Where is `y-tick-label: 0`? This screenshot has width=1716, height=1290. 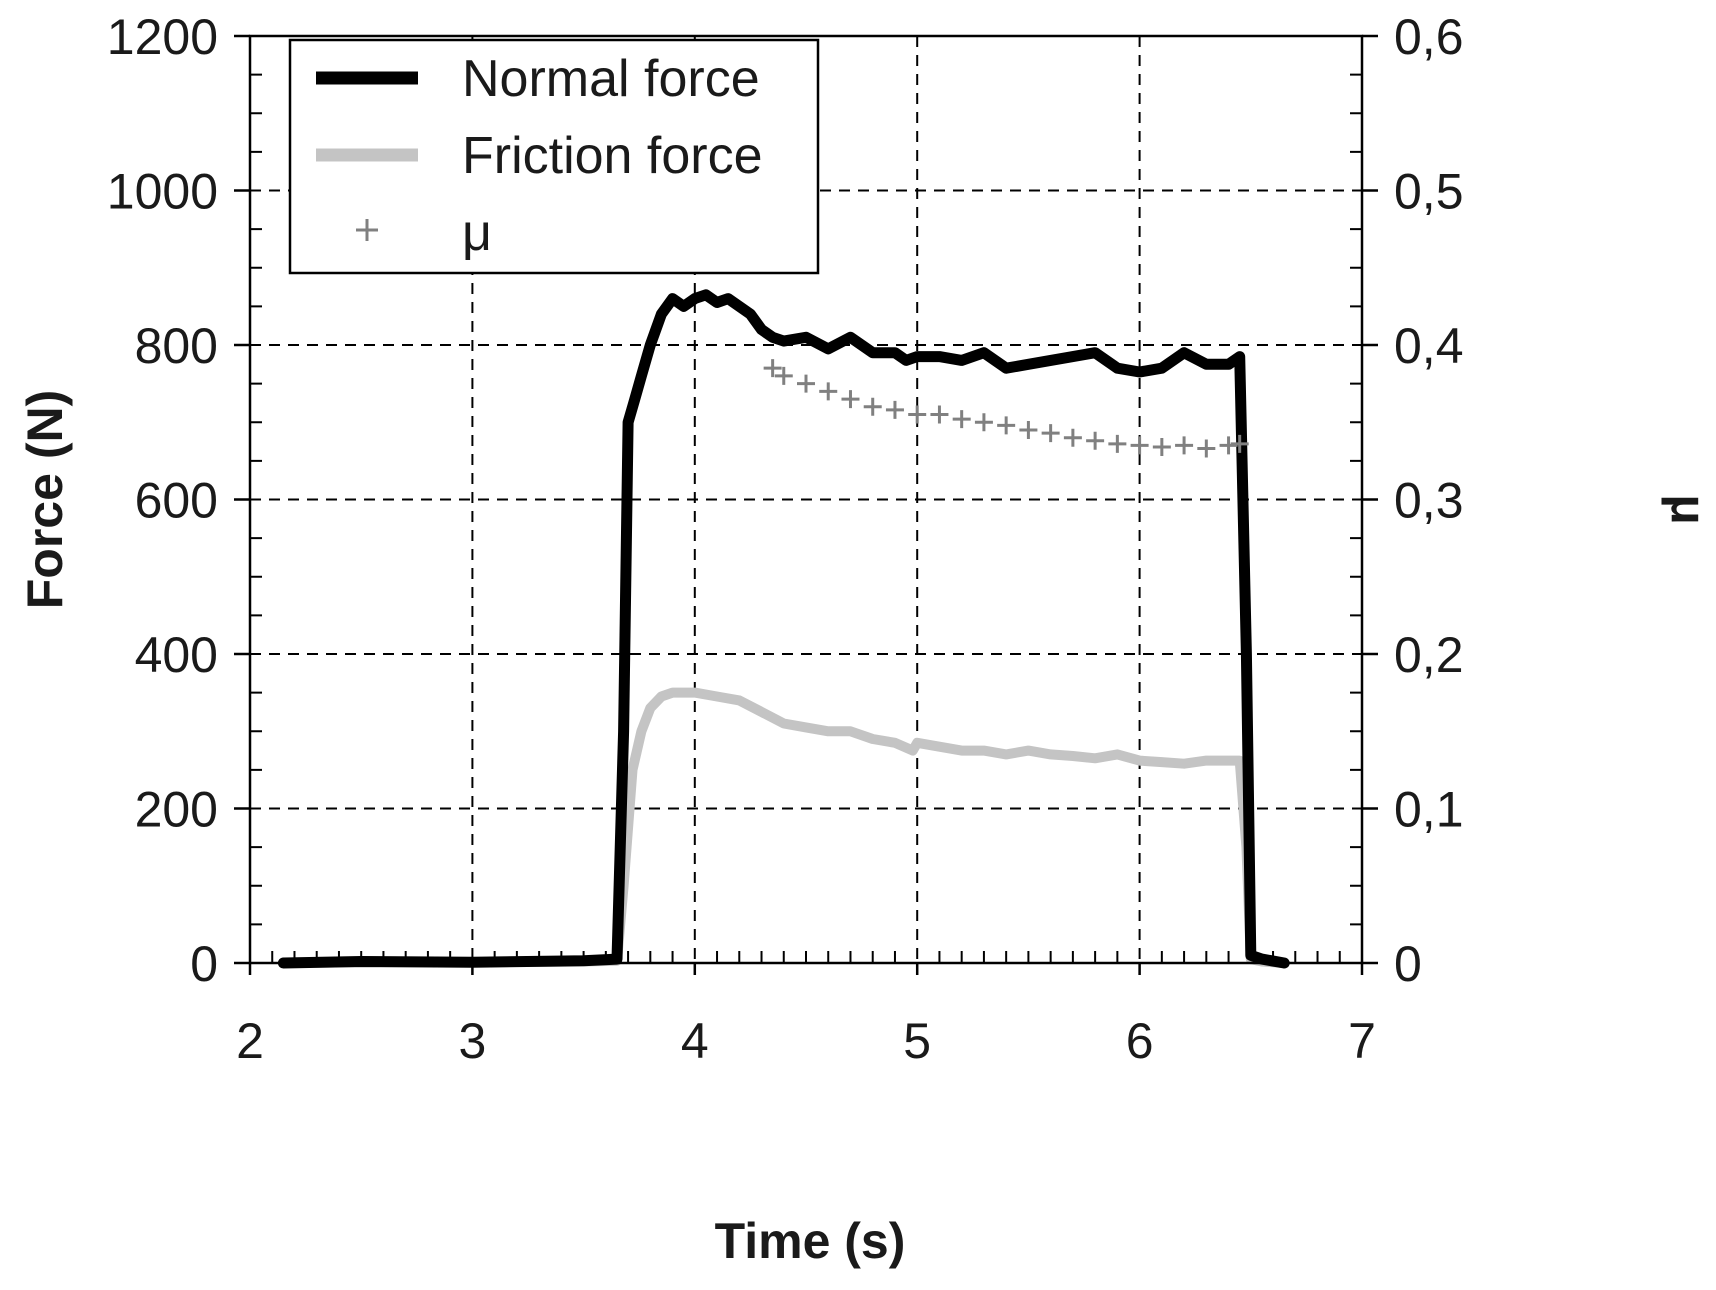
y-tick-label: 0 is located at coordinates (204, 964).